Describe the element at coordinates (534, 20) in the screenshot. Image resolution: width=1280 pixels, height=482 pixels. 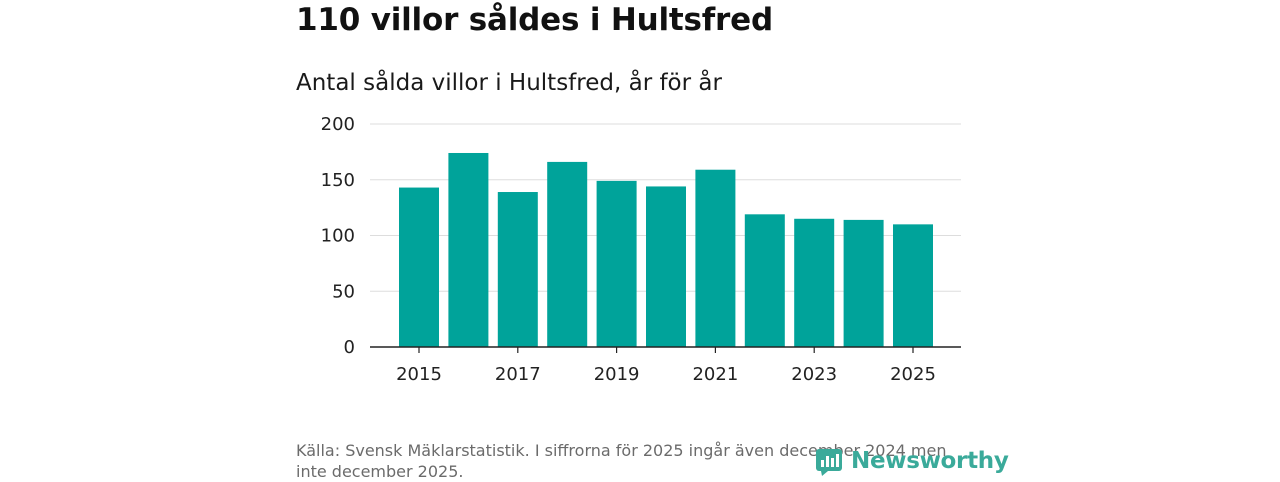
I see `headline: 110 villor såldes i Hultsfred` at that location.